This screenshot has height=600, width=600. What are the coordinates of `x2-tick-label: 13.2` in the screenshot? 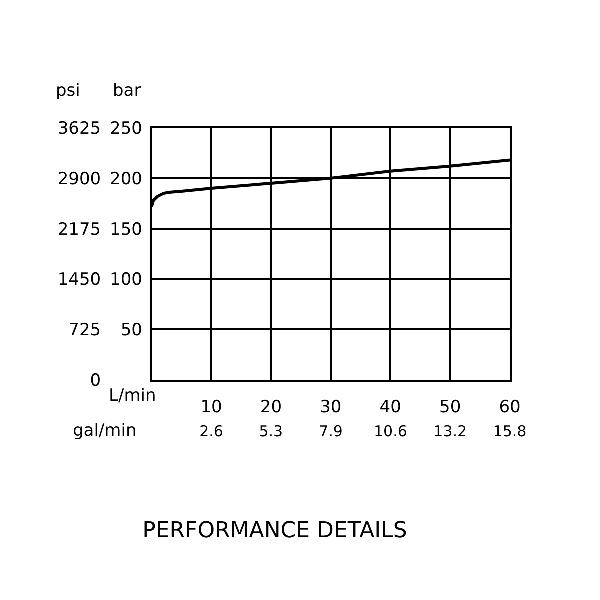 It's located at (451, 431).